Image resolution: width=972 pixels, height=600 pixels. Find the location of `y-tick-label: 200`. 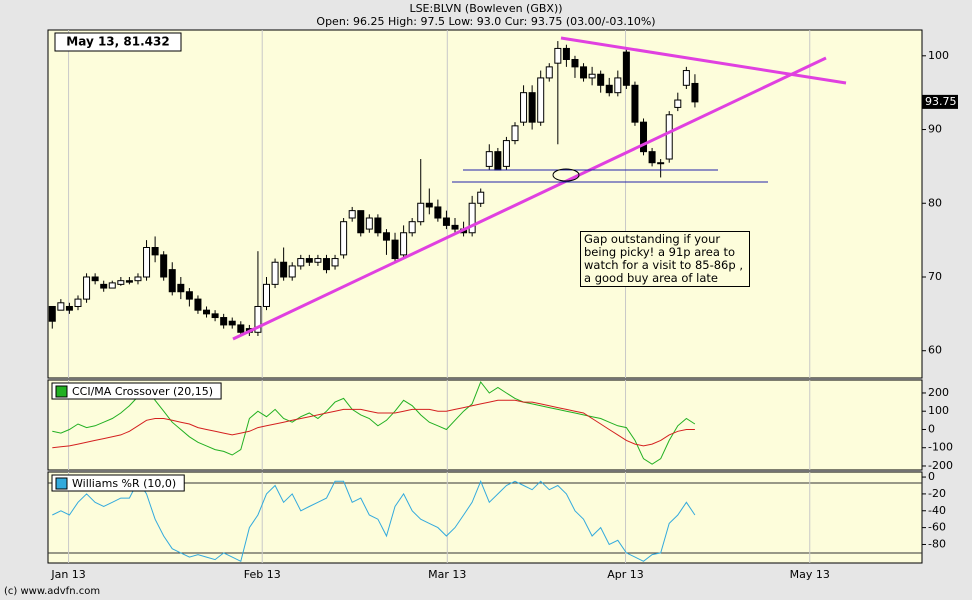

y-tick-label: 200 is located at coordinates (938, 392).